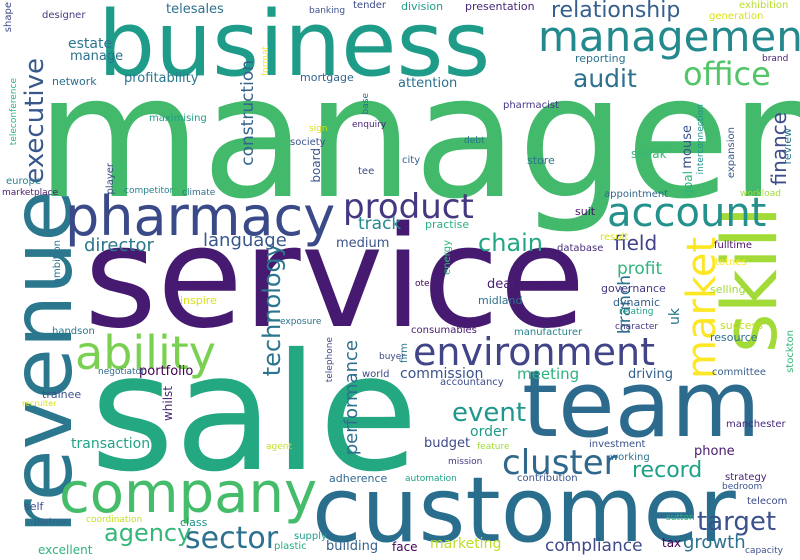  Describe the element at coordinates (30, 193) in the screenshot. I see `word: marketplace` at that location.